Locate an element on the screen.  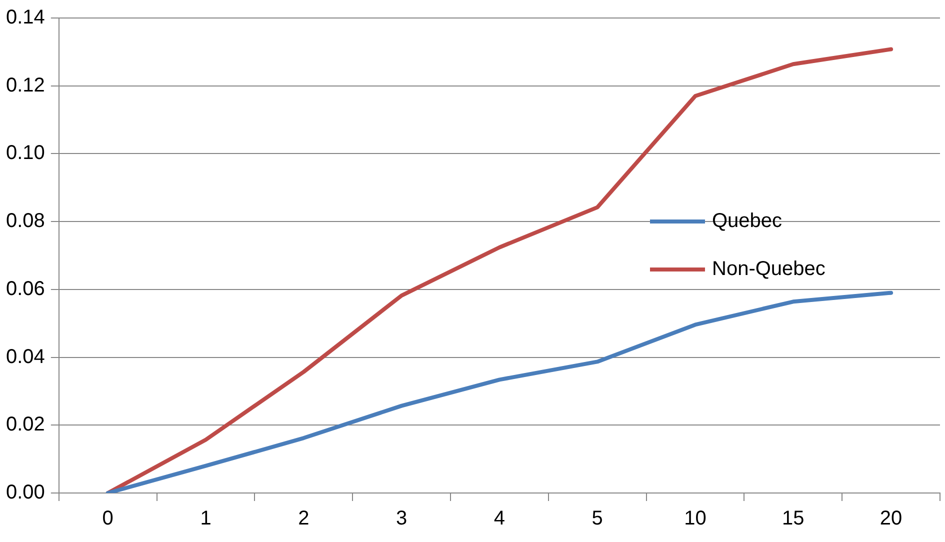
x-tick-label: 10 is located at coordinates (695, 519).